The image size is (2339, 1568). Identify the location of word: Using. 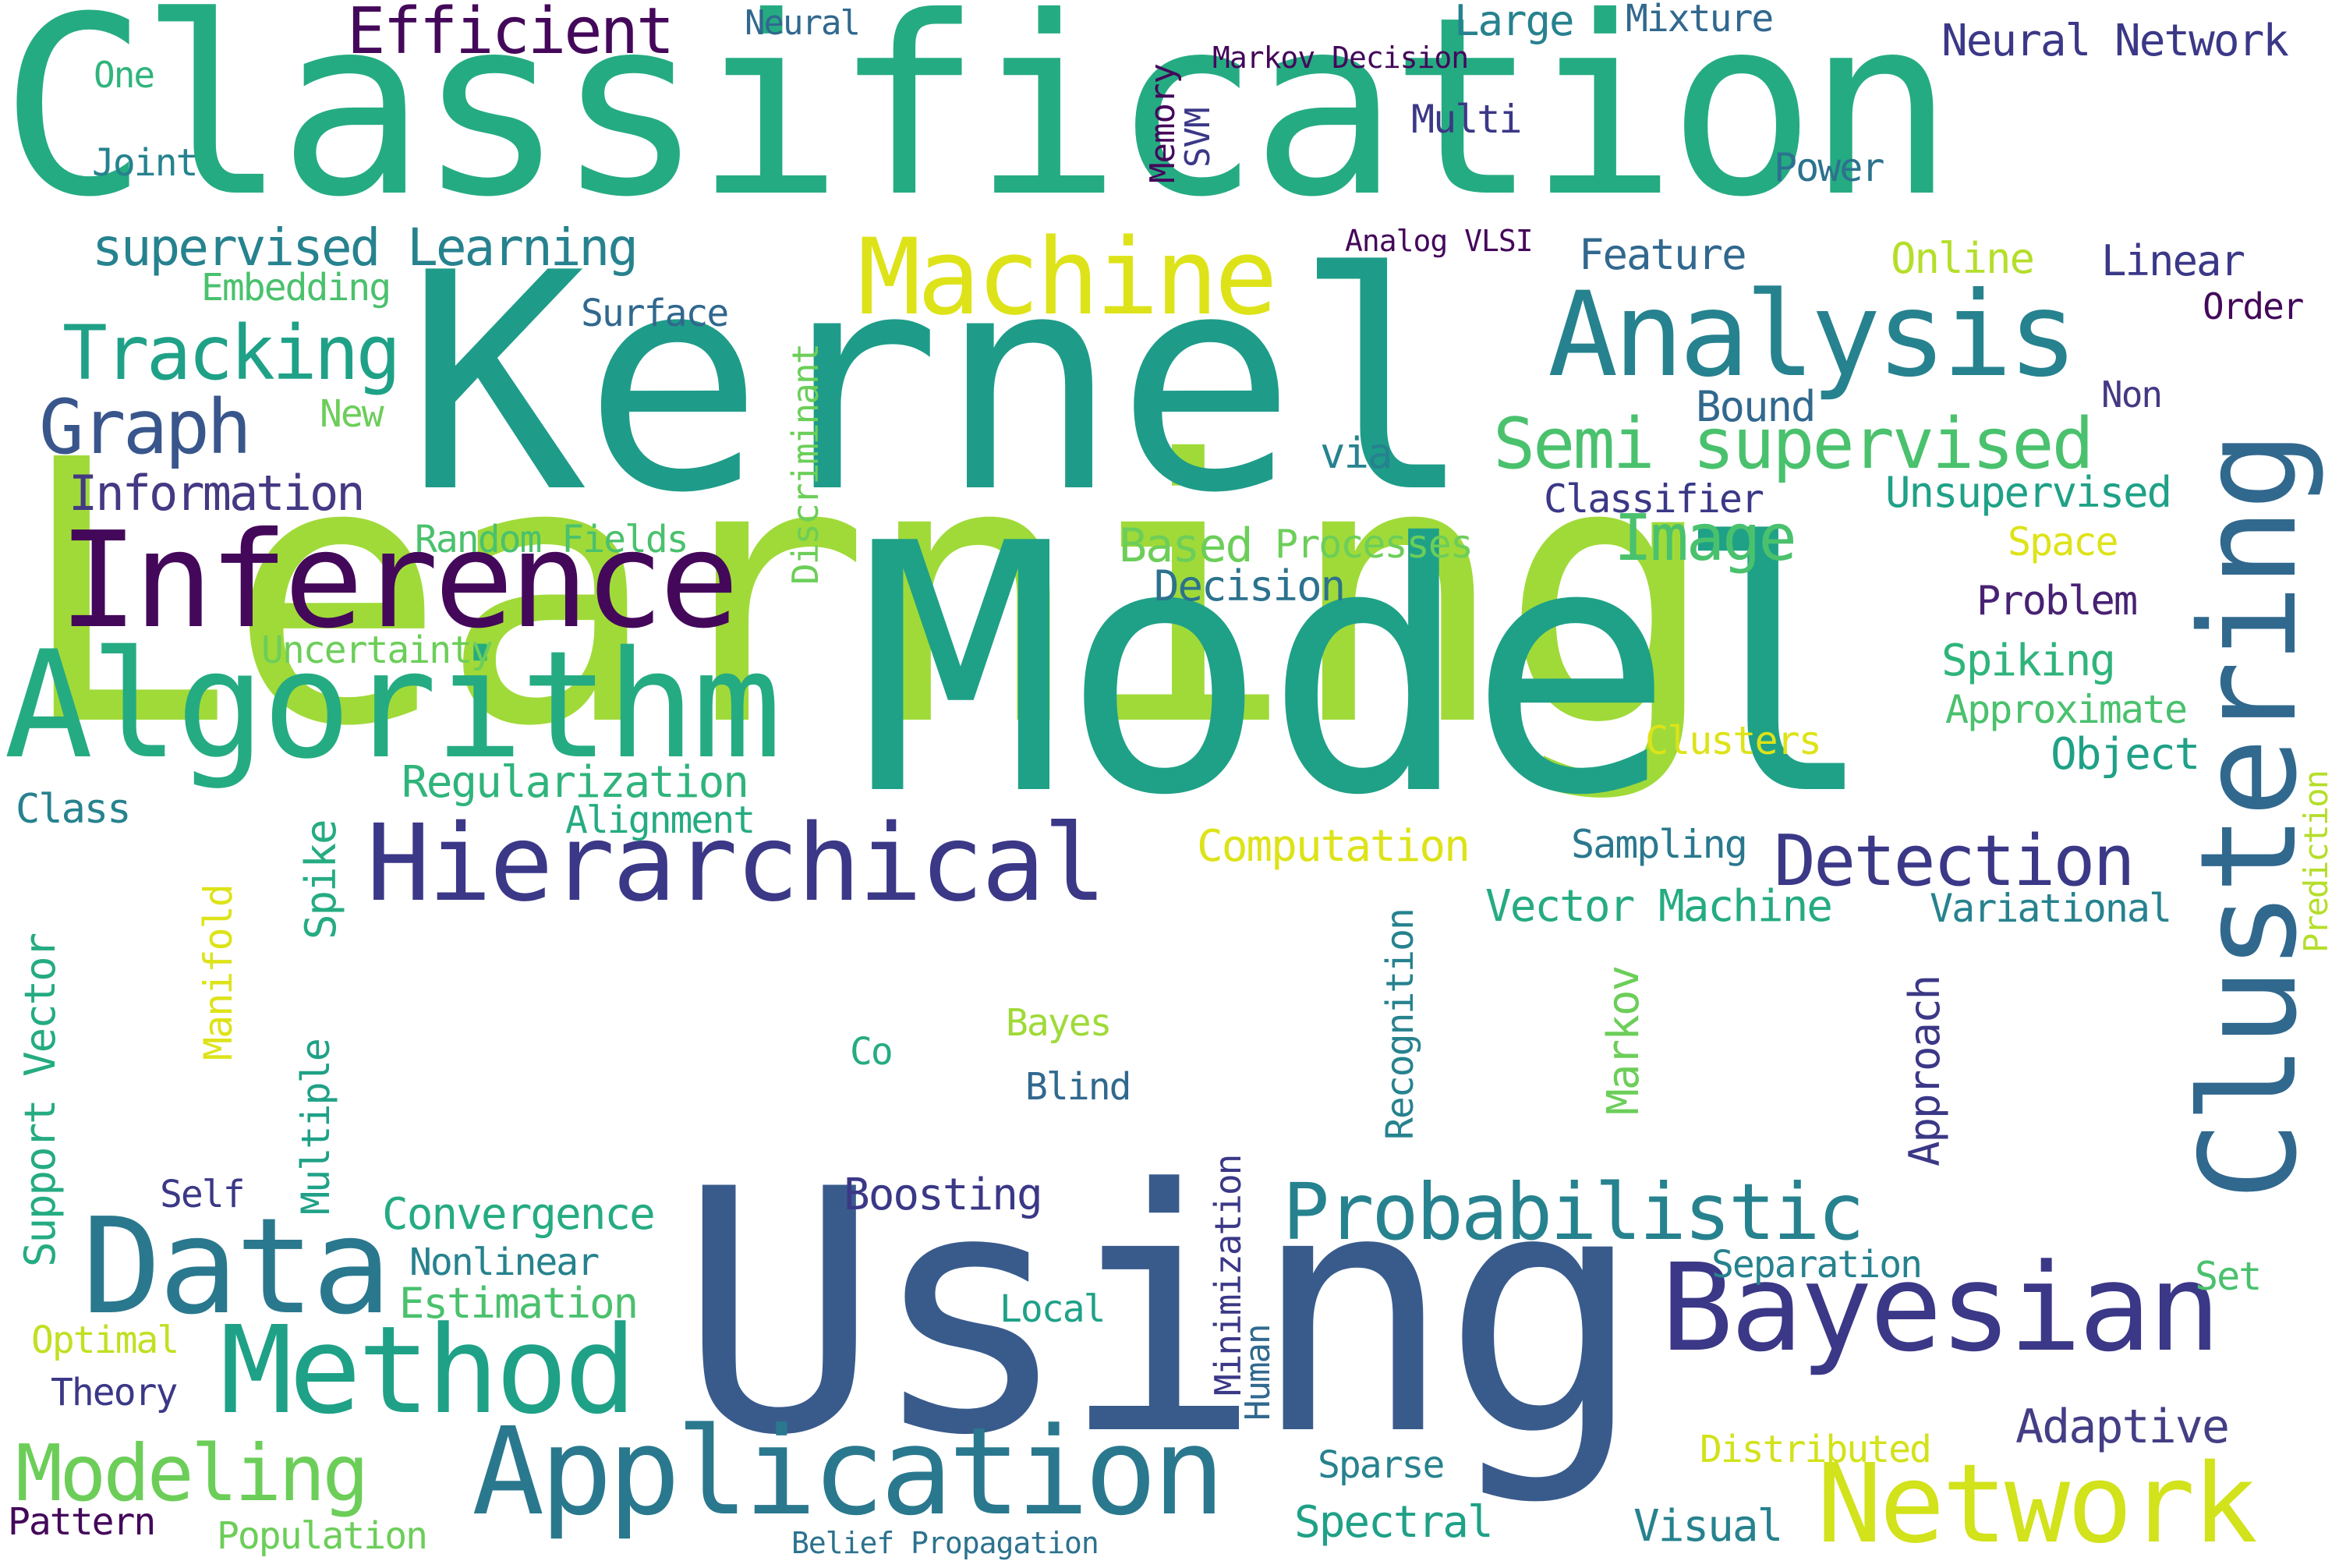
(1161, 1314).